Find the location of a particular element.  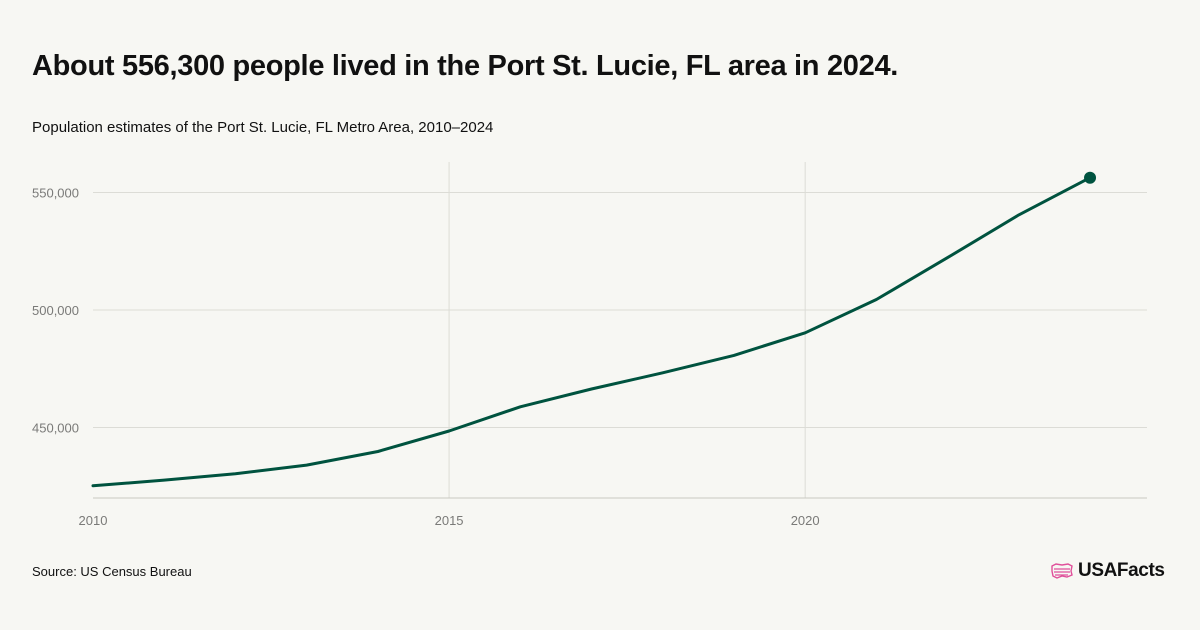

x-tick-label: 2015 is located at coordinates (449, 520).